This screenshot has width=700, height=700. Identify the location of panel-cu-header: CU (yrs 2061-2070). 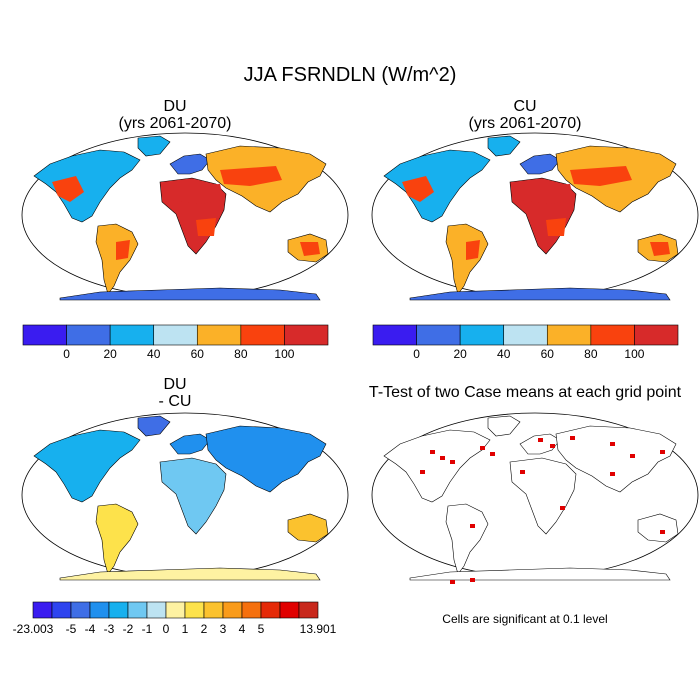
(525, 115).